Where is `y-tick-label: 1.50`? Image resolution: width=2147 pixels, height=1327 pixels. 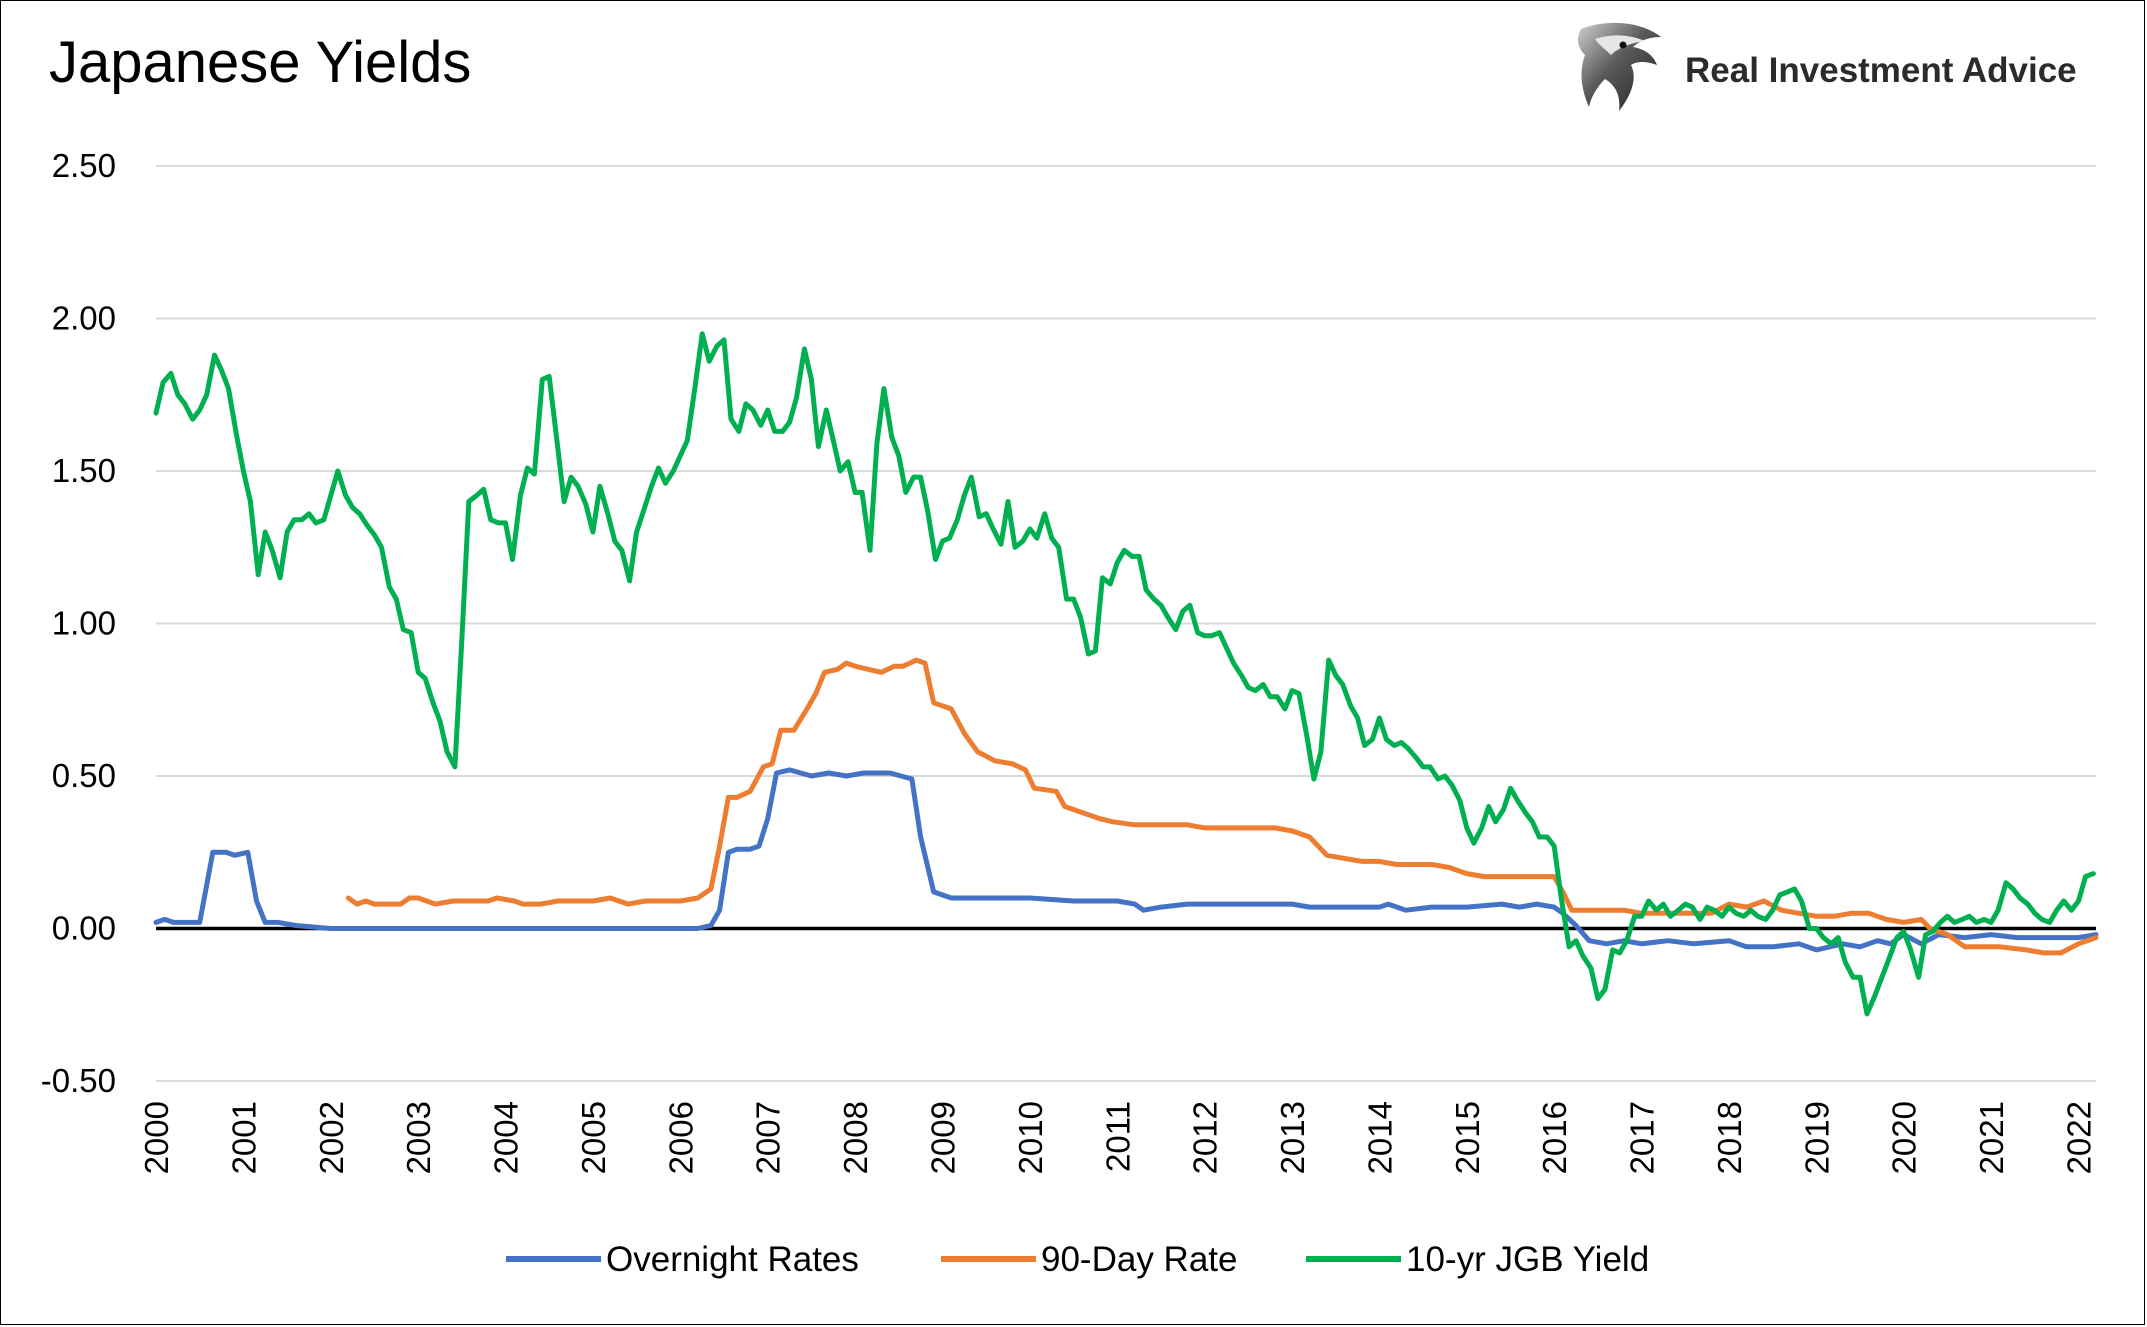
y-tick-label: 1.50 is located at coordinates (84, 470).